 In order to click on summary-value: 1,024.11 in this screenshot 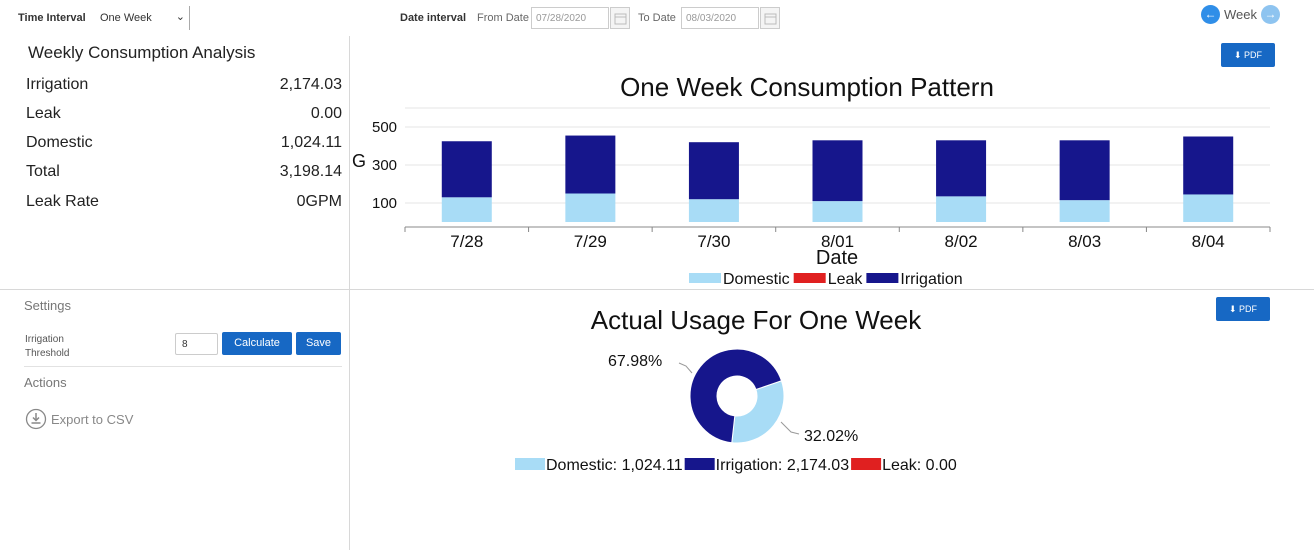, I will do `click(311, 142)`.